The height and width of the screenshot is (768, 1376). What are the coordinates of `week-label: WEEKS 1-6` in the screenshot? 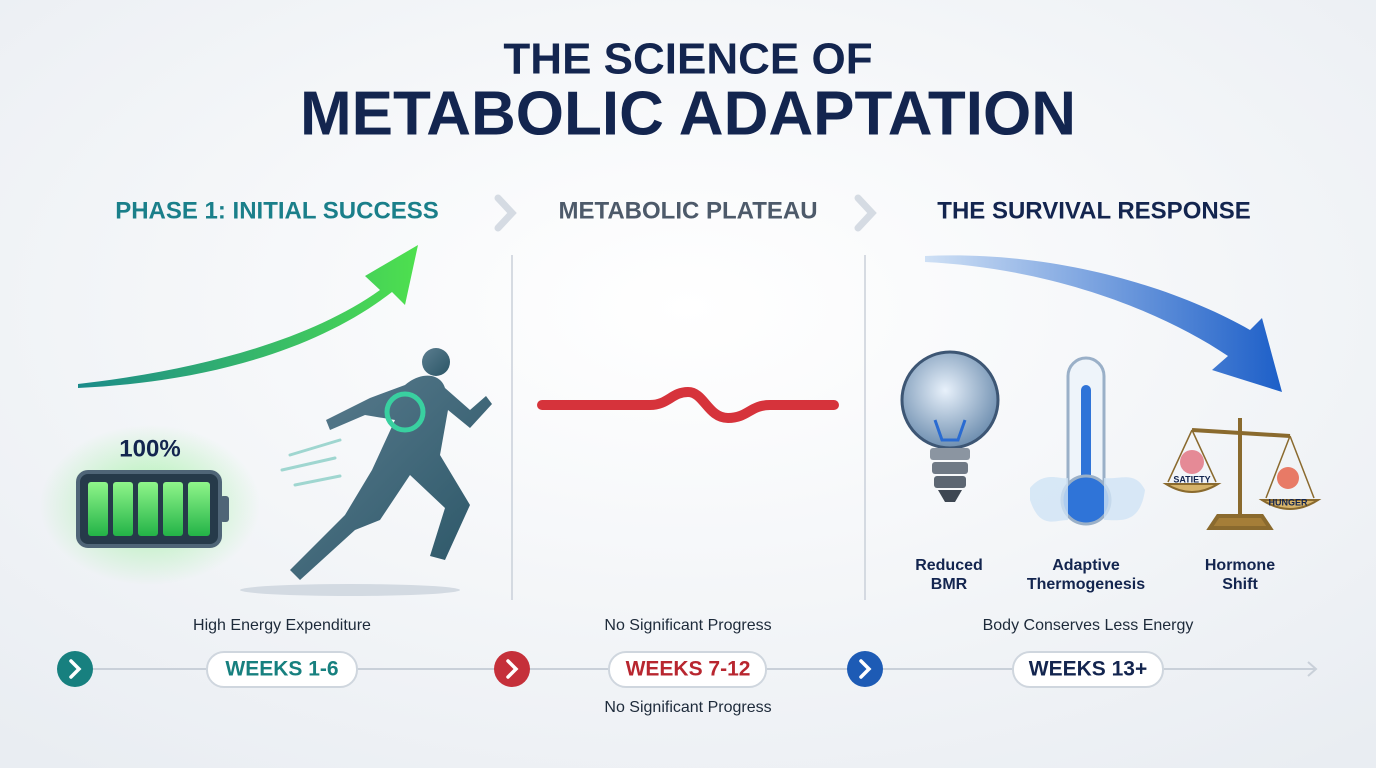 It's located at (281, 669).